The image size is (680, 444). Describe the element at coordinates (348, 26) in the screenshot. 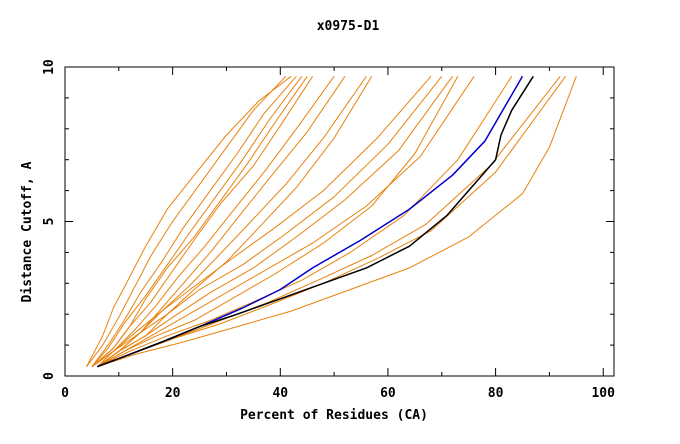

I see `chart-title: x0975-D1` at that location.